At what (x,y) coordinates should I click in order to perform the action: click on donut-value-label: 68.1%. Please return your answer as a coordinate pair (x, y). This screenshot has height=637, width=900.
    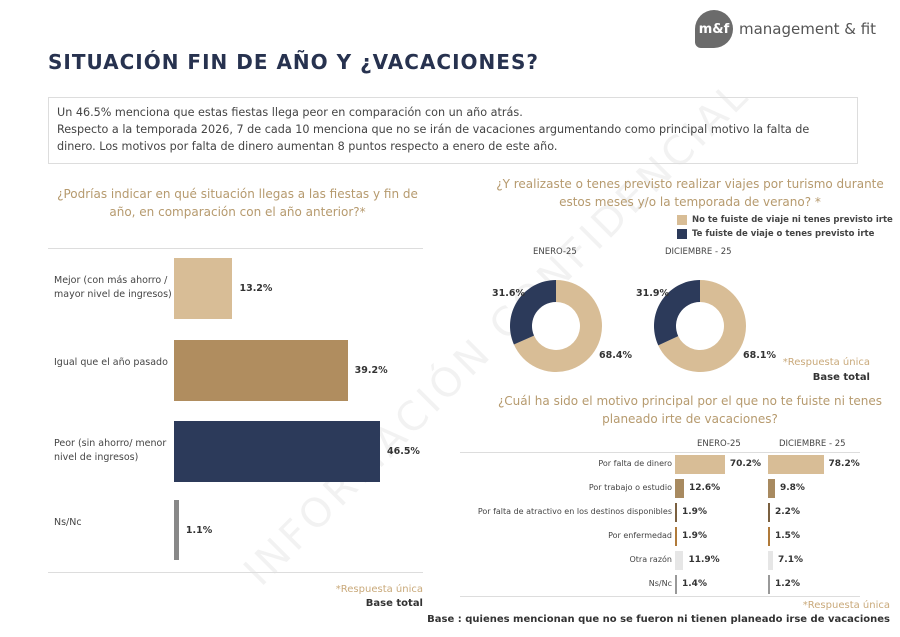
    Looking at the image, I should click on (759, 355).